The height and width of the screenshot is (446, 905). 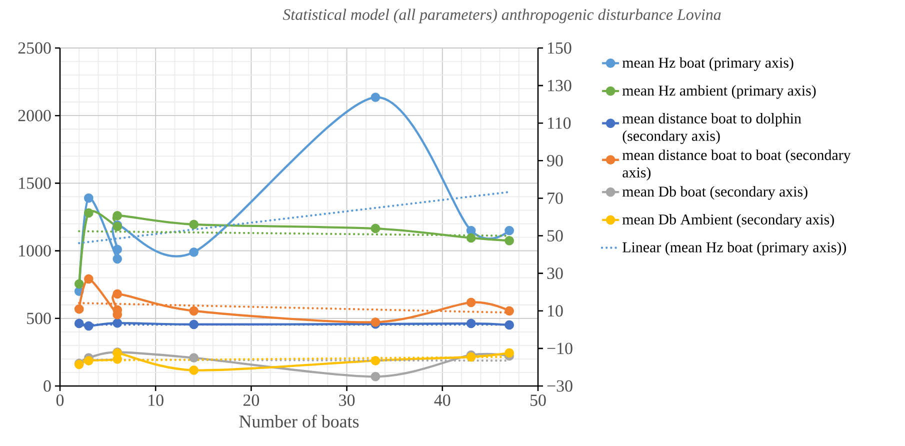 What do you see at coordinates (39, 318) in the screenshot?
I see `y-tick-label: 500` at bounding box center [39, 318].